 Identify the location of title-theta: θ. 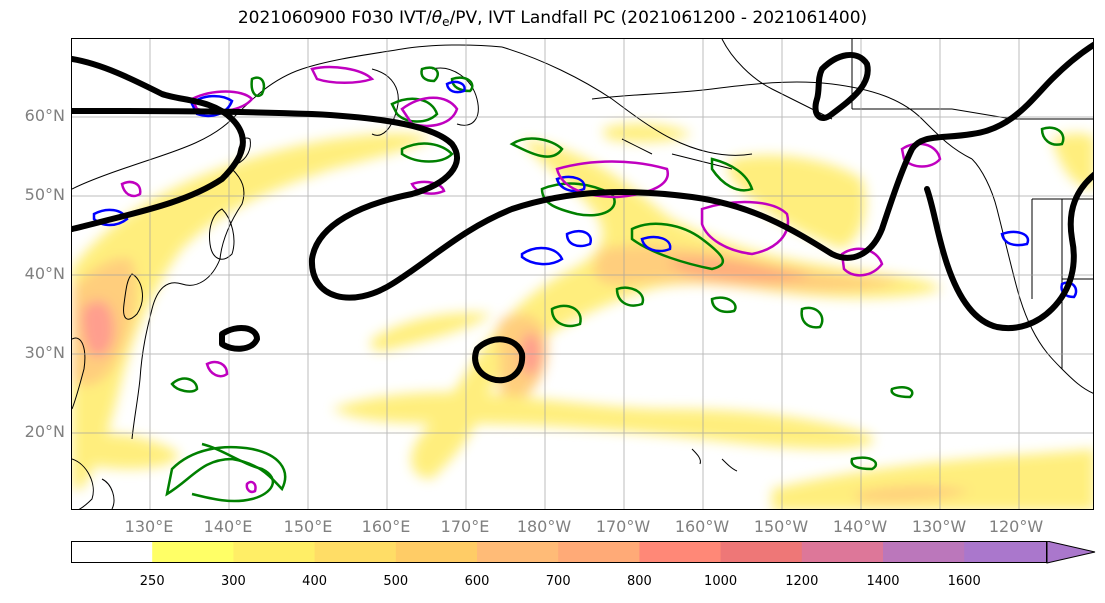
(437, 18).